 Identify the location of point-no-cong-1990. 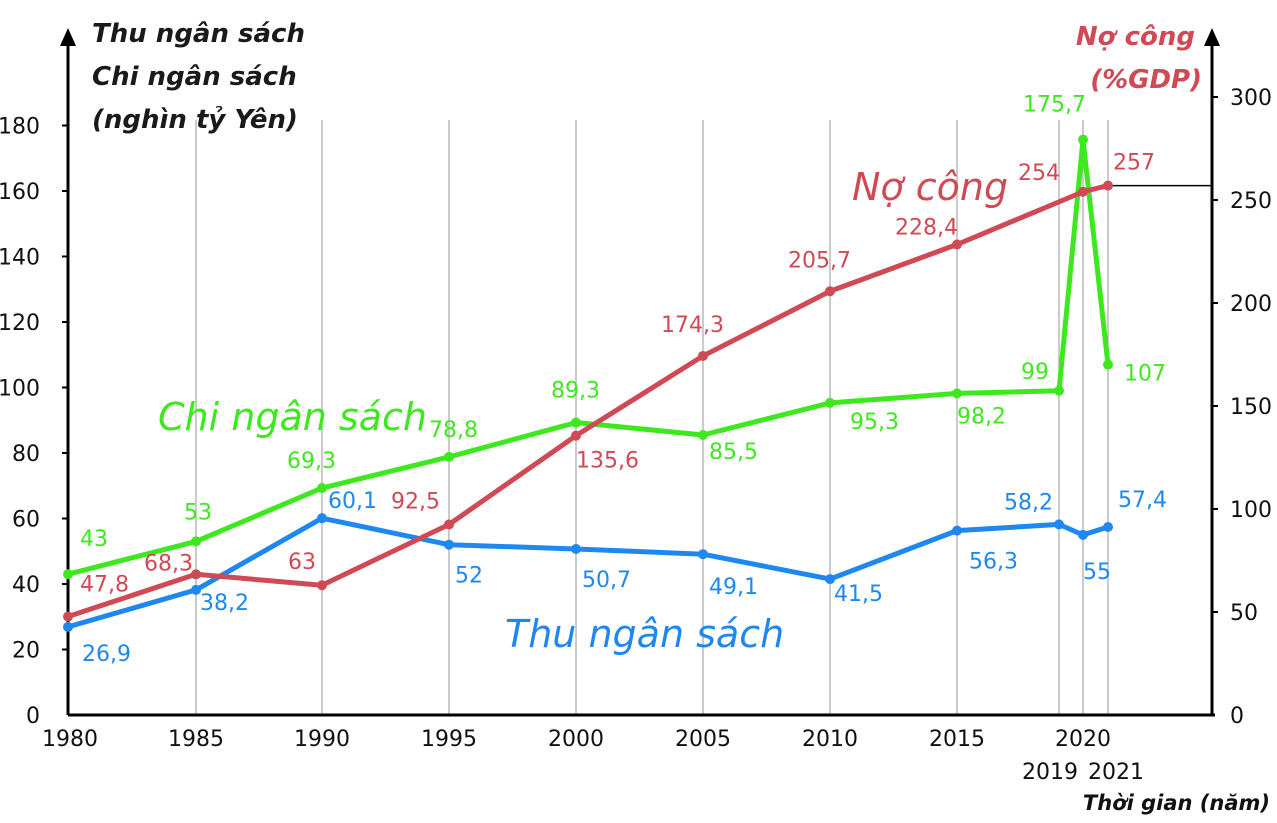
(322, 585).